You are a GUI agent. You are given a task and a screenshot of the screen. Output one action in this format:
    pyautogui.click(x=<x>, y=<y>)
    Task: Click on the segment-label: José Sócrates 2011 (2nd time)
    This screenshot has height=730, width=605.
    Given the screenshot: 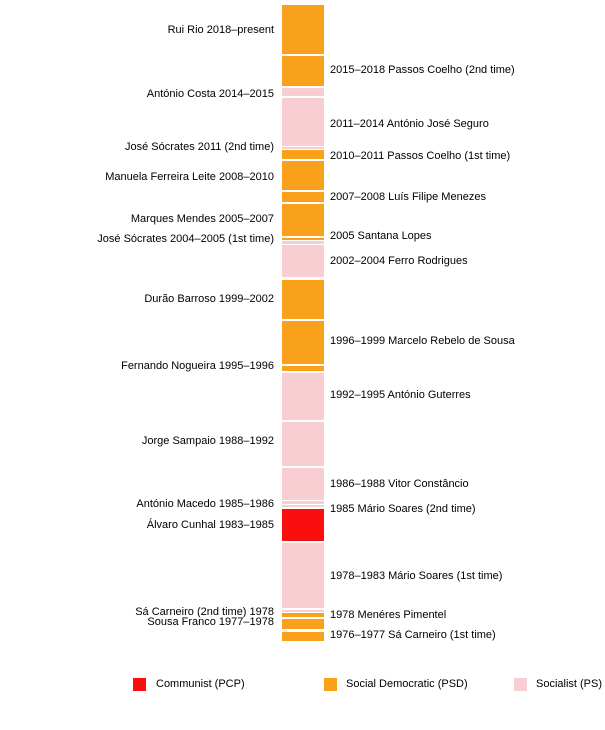 What is the action you would take?
    pyautogui.click(x=199, y=147)
    